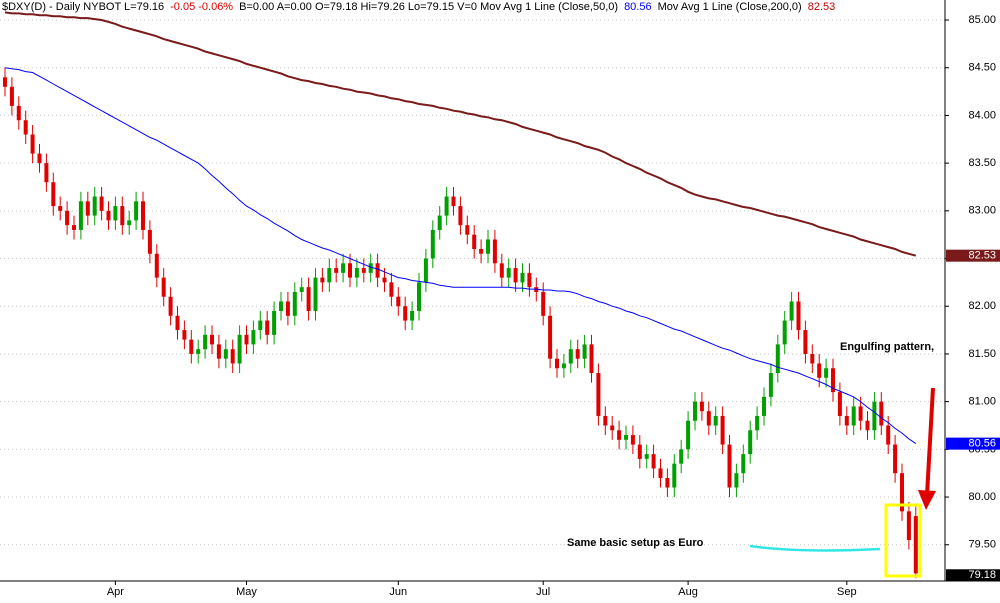  I want to click on header-text: -0.05 -0.06%, so click(201, 7).